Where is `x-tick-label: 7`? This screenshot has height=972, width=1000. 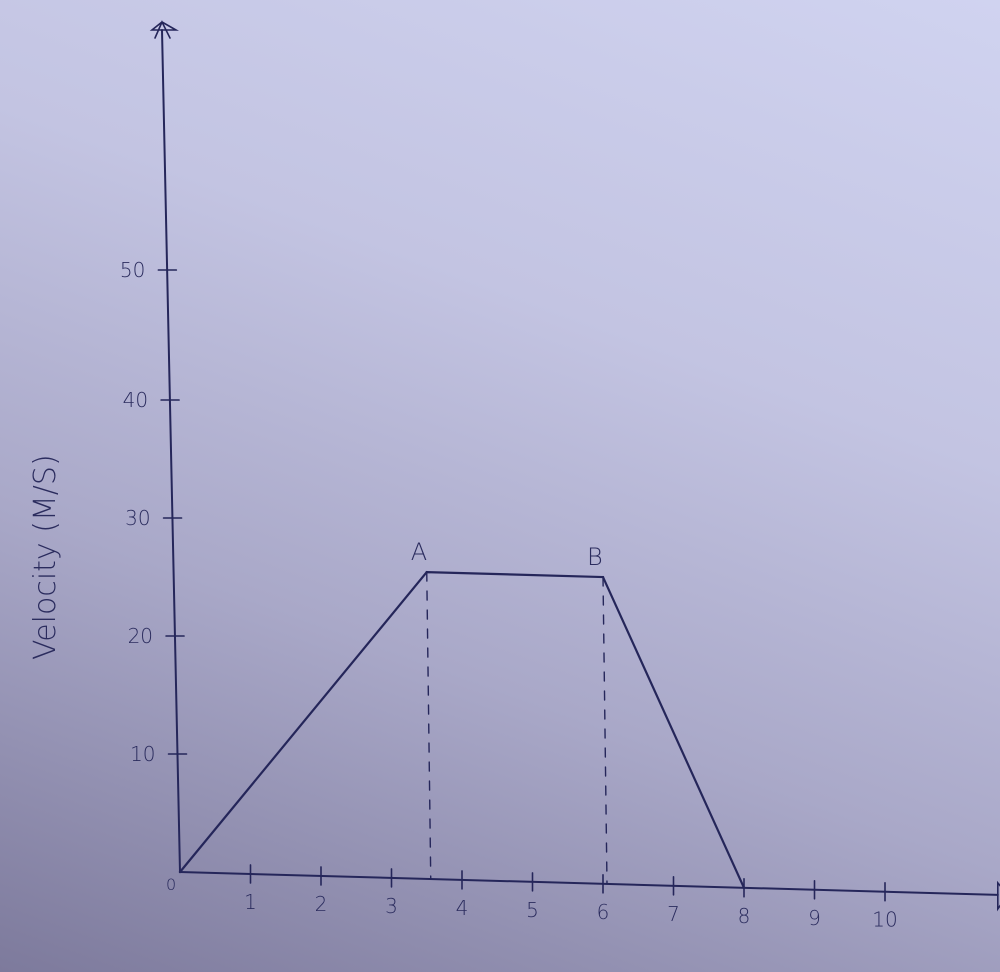
x-tick-label: 7 is located at coordinates (673, 914).